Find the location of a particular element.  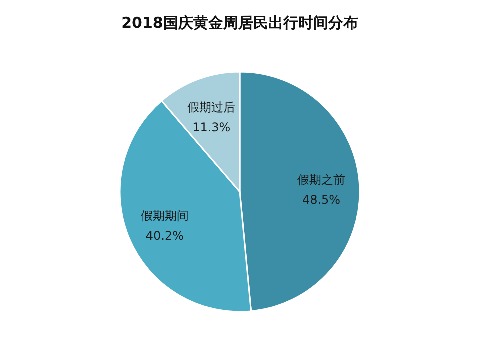

slice-label: 假期过后 is located at coordinates (212, 107).